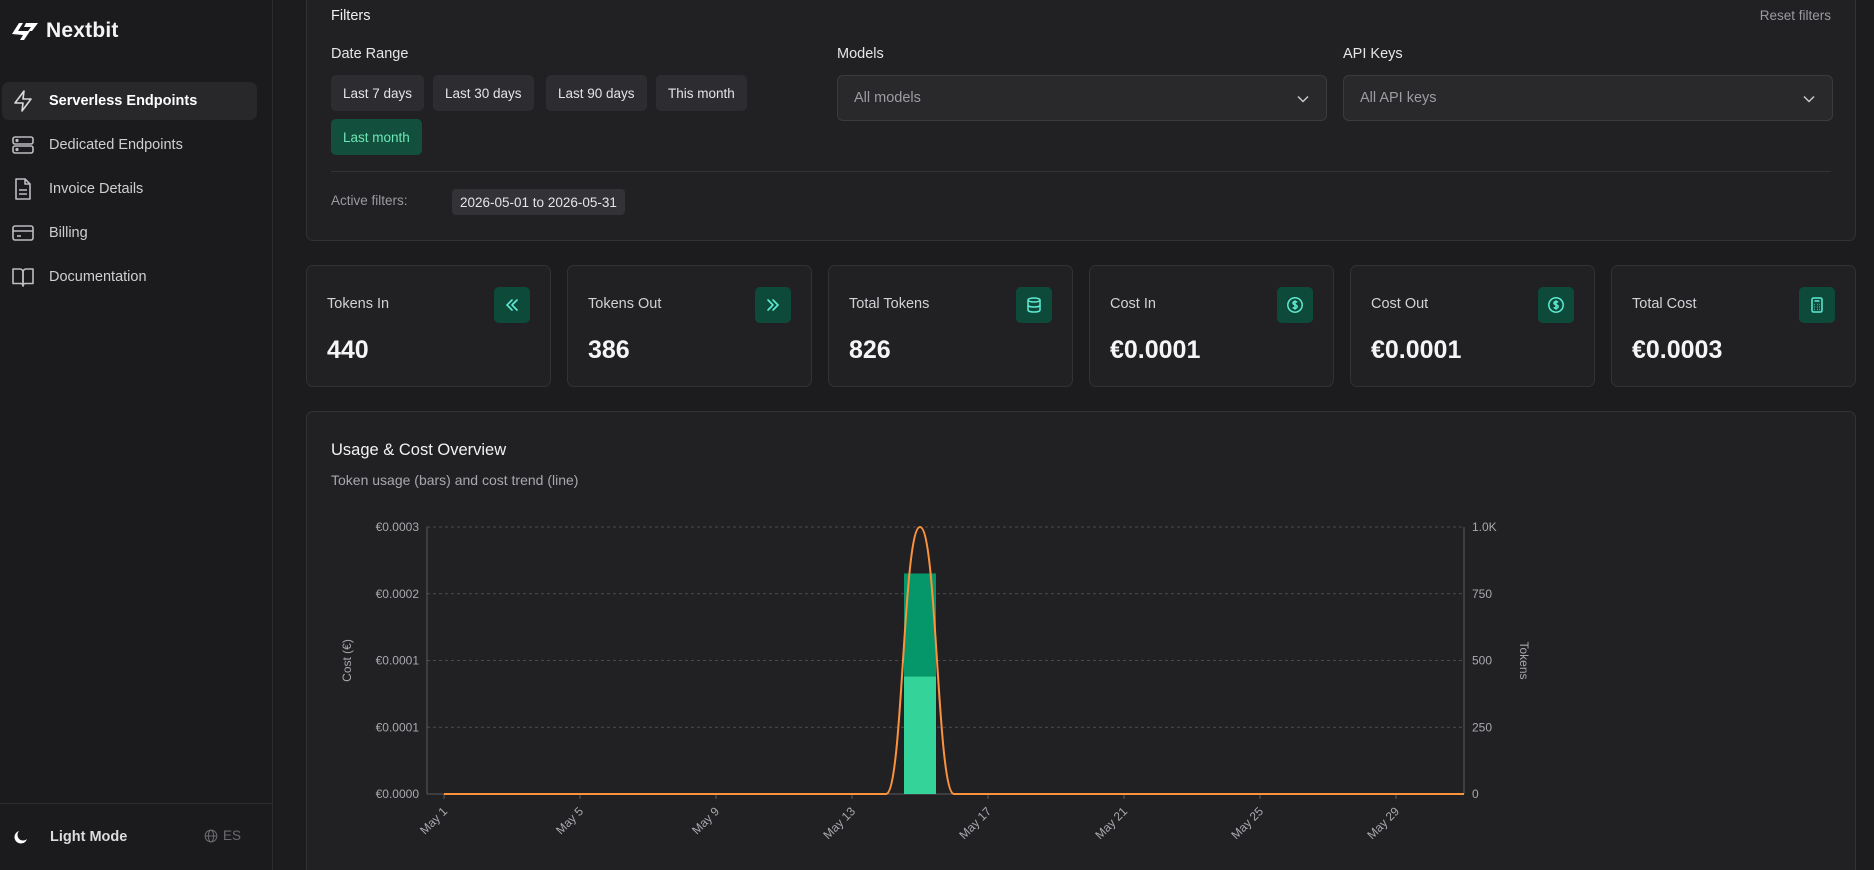 This screenshot has width=1874, height=870. What do you see at coordinates (123, 101) in the screenshot?
I see `sidebar-item-label: Serverless Endpoints` at bounding box center [123, 101].